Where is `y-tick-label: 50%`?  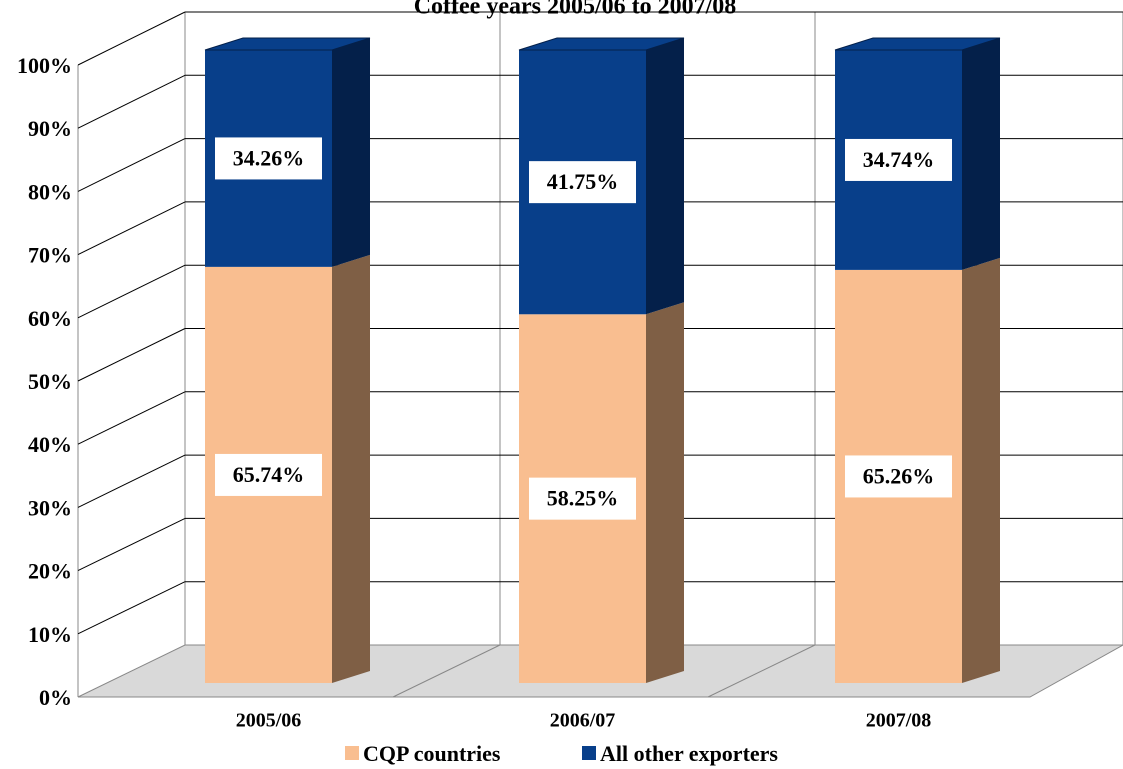 y-tick-label: 50% is located at coordinates (50, 381).